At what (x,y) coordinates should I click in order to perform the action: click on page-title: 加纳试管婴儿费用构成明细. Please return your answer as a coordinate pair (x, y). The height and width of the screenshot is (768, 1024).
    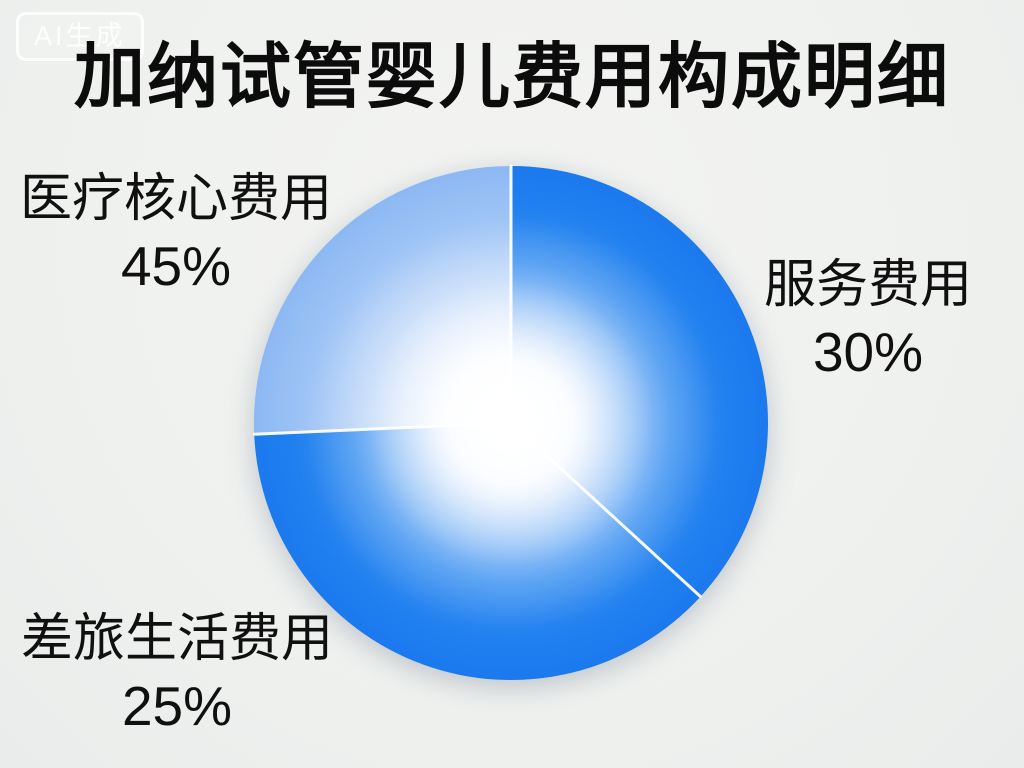
    Looking at the image, I should click on (511, 77).